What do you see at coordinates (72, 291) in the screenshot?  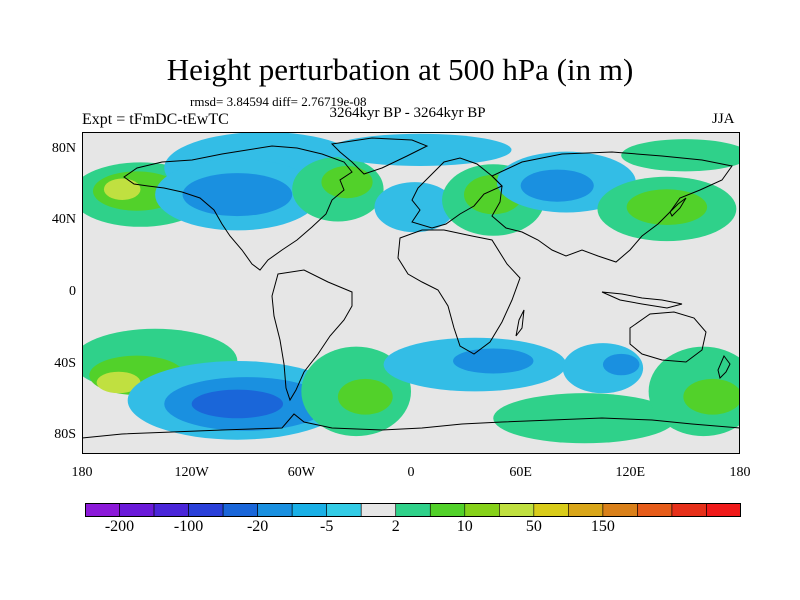 I see `lat-tick-label: 0` at bounding box center [72, 291].